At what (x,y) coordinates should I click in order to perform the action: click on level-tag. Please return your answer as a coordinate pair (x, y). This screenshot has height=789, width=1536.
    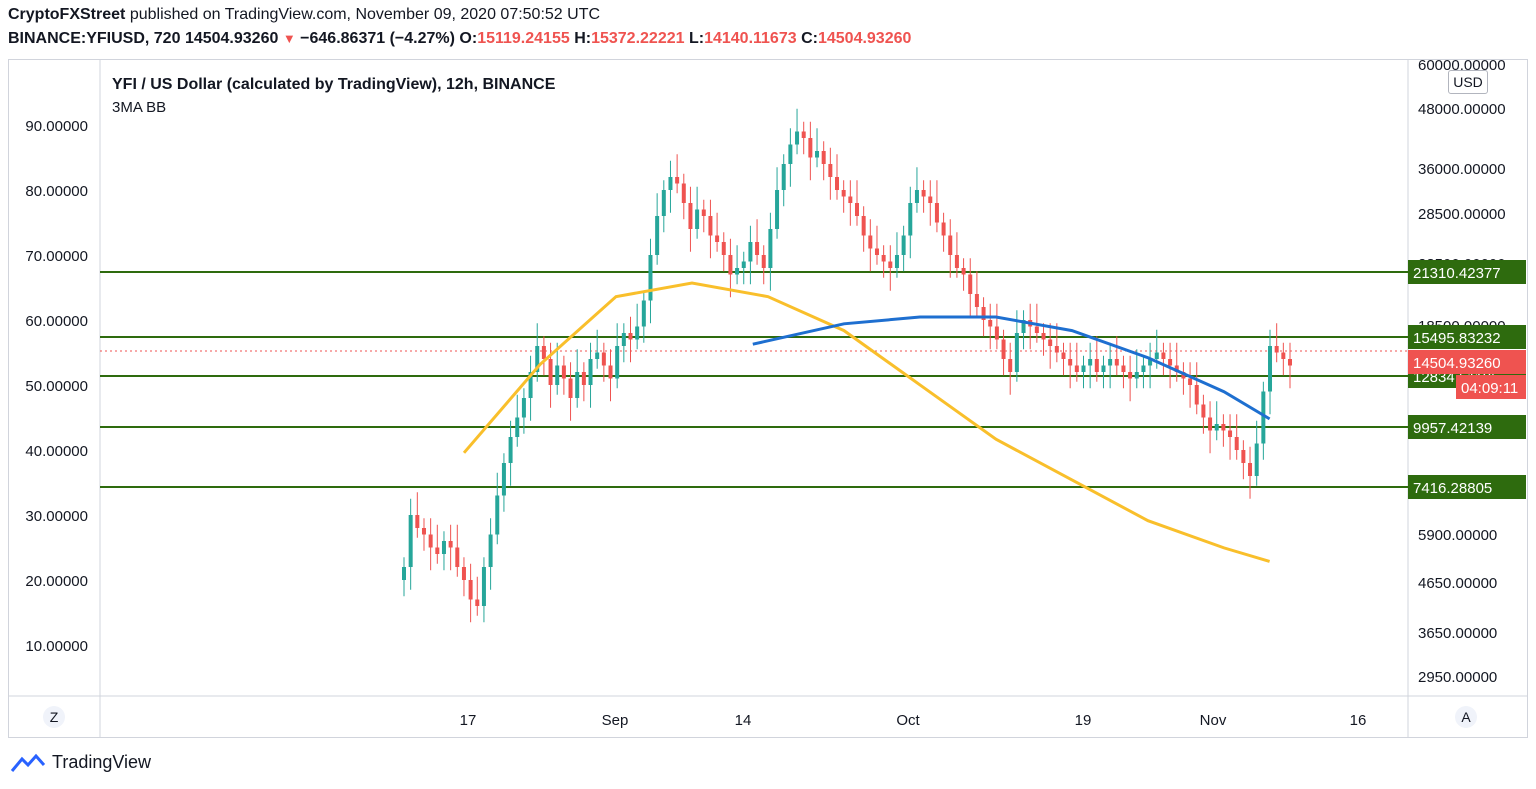
    Looking at the image, I should click on (1467, 272).